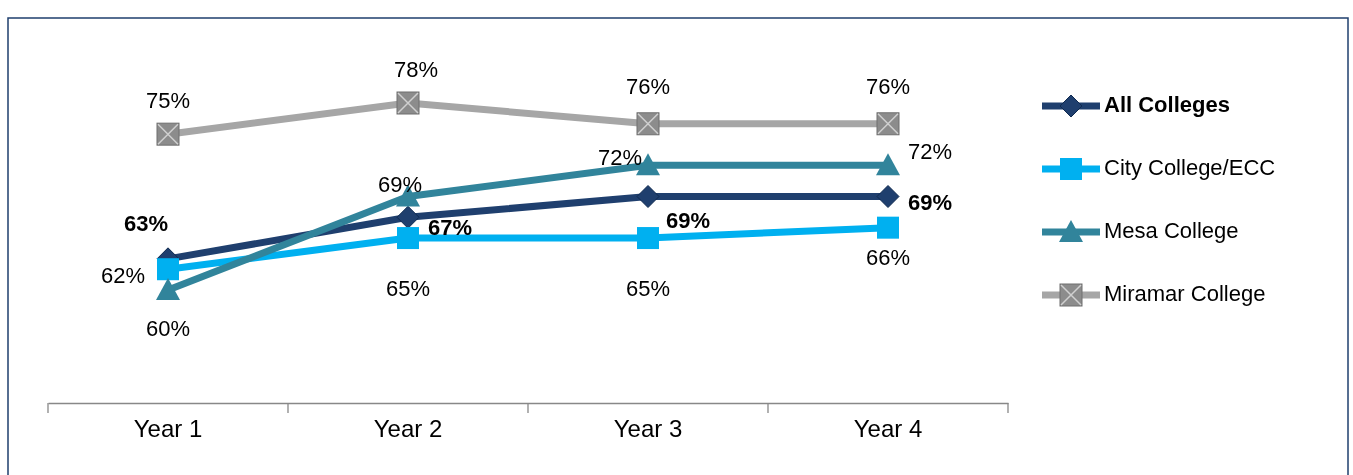 Image resolution: width=1353 pixels, height=475 pixels. Describe the element at coordinates (123, 276) in the screenshot. I see `data-label: 62%` at that location.